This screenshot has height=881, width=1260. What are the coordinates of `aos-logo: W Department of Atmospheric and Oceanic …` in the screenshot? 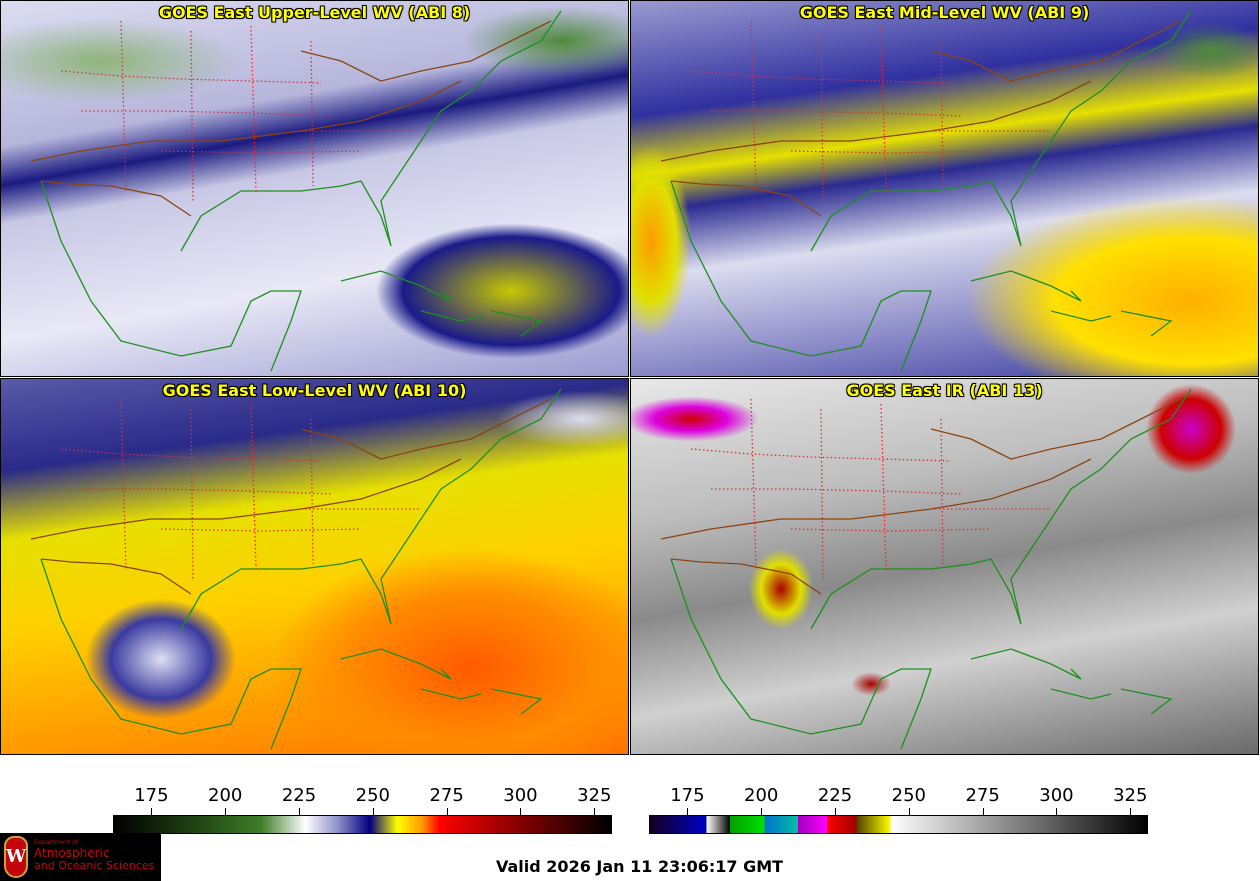 It's located at (80, 857).